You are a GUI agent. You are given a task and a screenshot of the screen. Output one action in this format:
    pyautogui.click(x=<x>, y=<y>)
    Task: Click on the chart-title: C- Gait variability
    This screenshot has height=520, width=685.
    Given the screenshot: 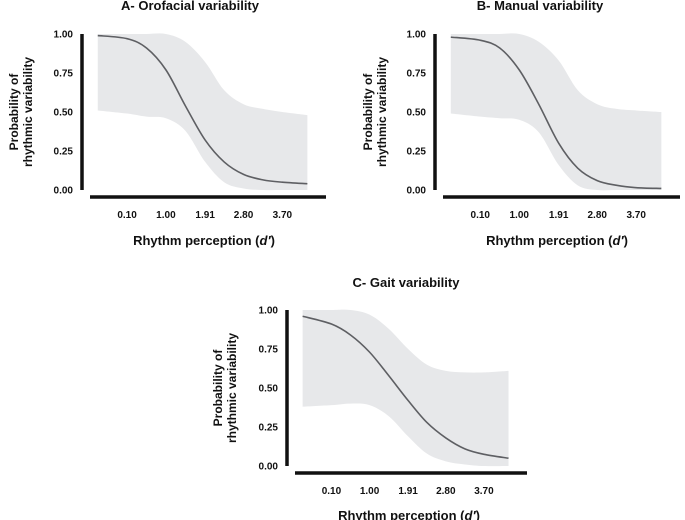 What is the action you would take?
    pyautogui.click(x=407, y=282)
    